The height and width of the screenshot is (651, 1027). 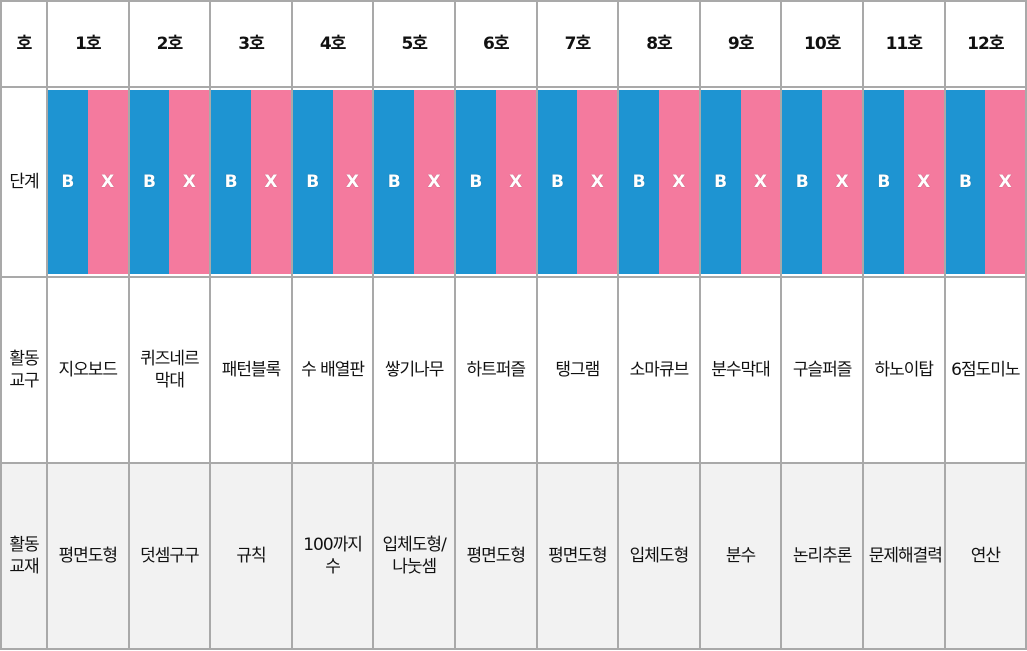 What do you see at coordinates (24, 182) in the screenshot?
I see `stage-label-text: 단계` at bounding box center [24, 182].